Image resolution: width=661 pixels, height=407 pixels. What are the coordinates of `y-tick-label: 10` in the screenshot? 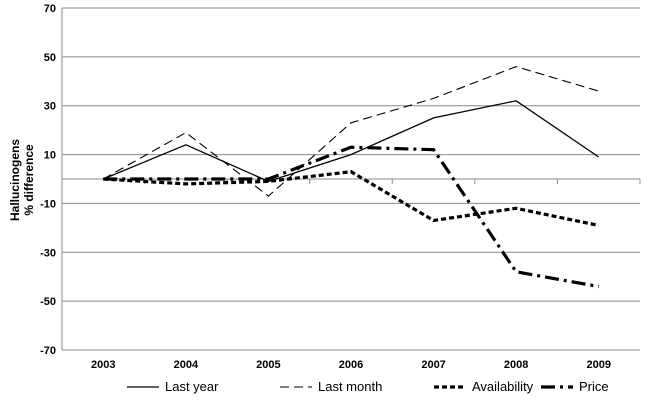 It's located at (50, 156).